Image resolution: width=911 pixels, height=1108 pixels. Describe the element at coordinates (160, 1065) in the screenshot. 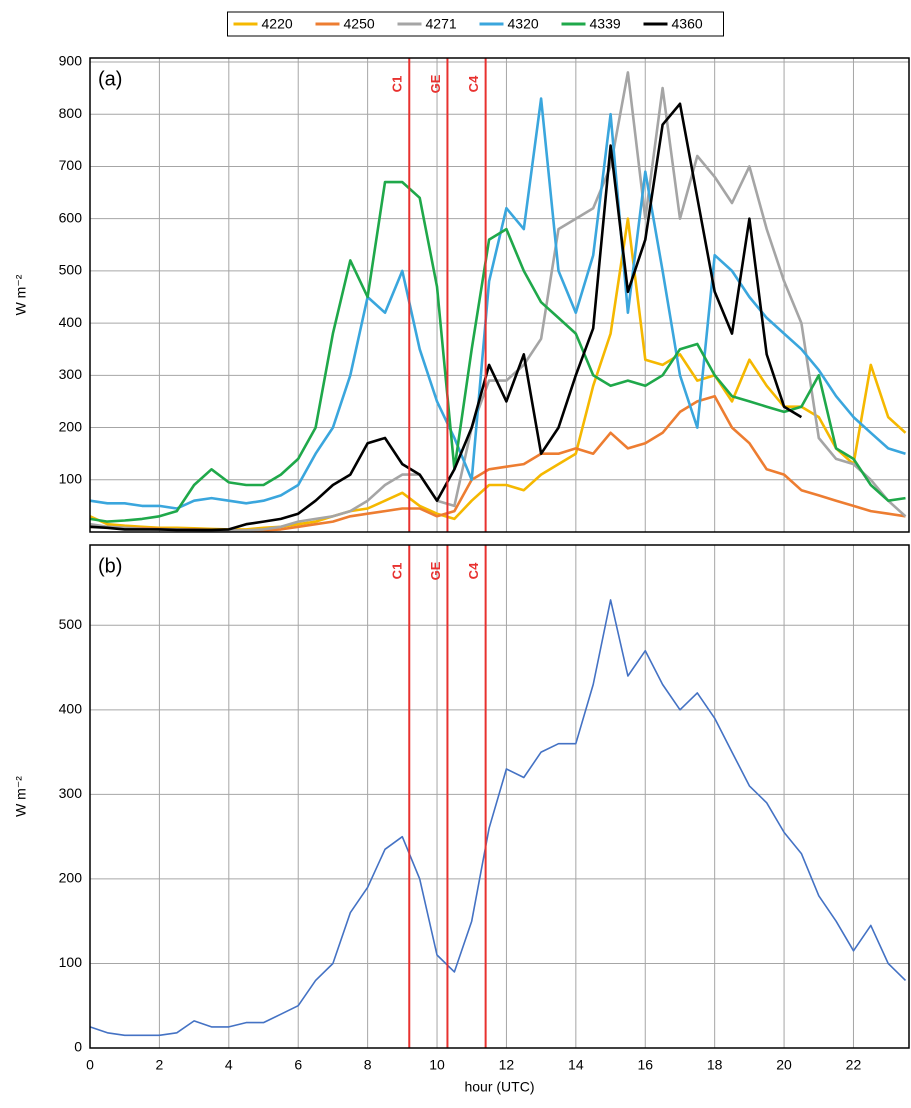

I see `x-tick-label: 2` at that location.